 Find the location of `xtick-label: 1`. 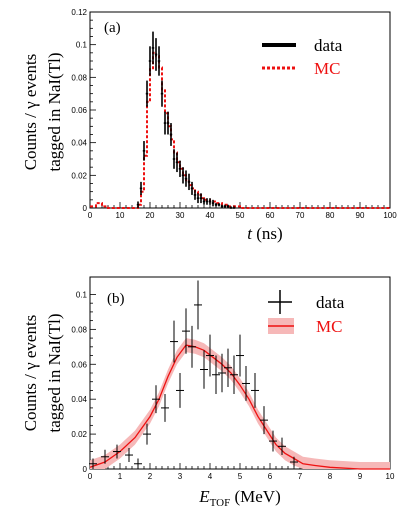

xtick-label: 1 is located at coordinates (120, 476).